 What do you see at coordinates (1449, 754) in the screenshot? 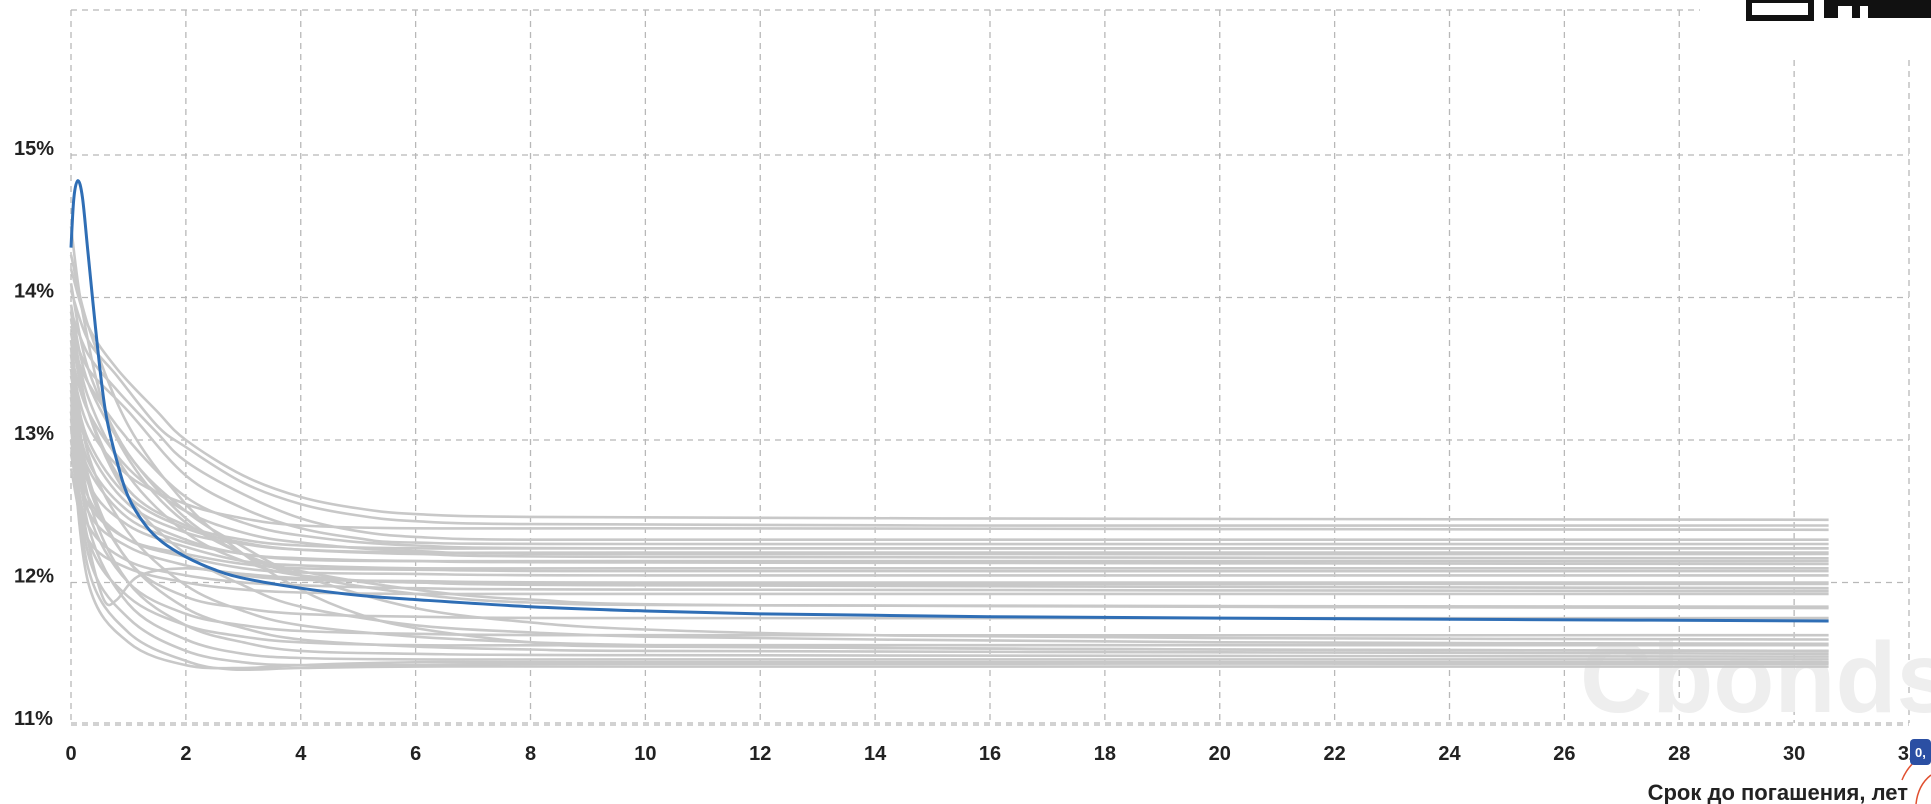
I see `x-tick-label: 24` at bounding box center [1449, 754].